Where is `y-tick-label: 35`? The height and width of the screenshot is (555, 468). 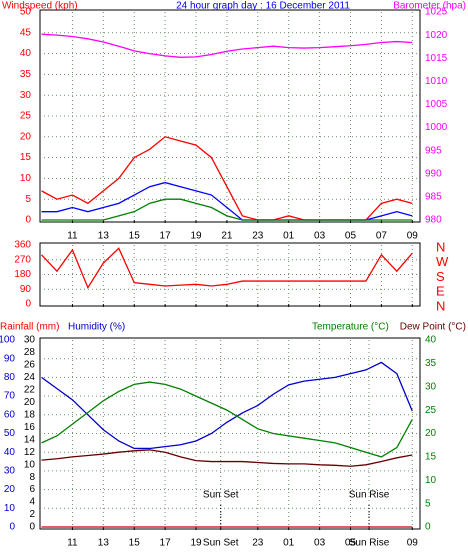 y-tick-label: 35 is located at coordinates (26, 74).